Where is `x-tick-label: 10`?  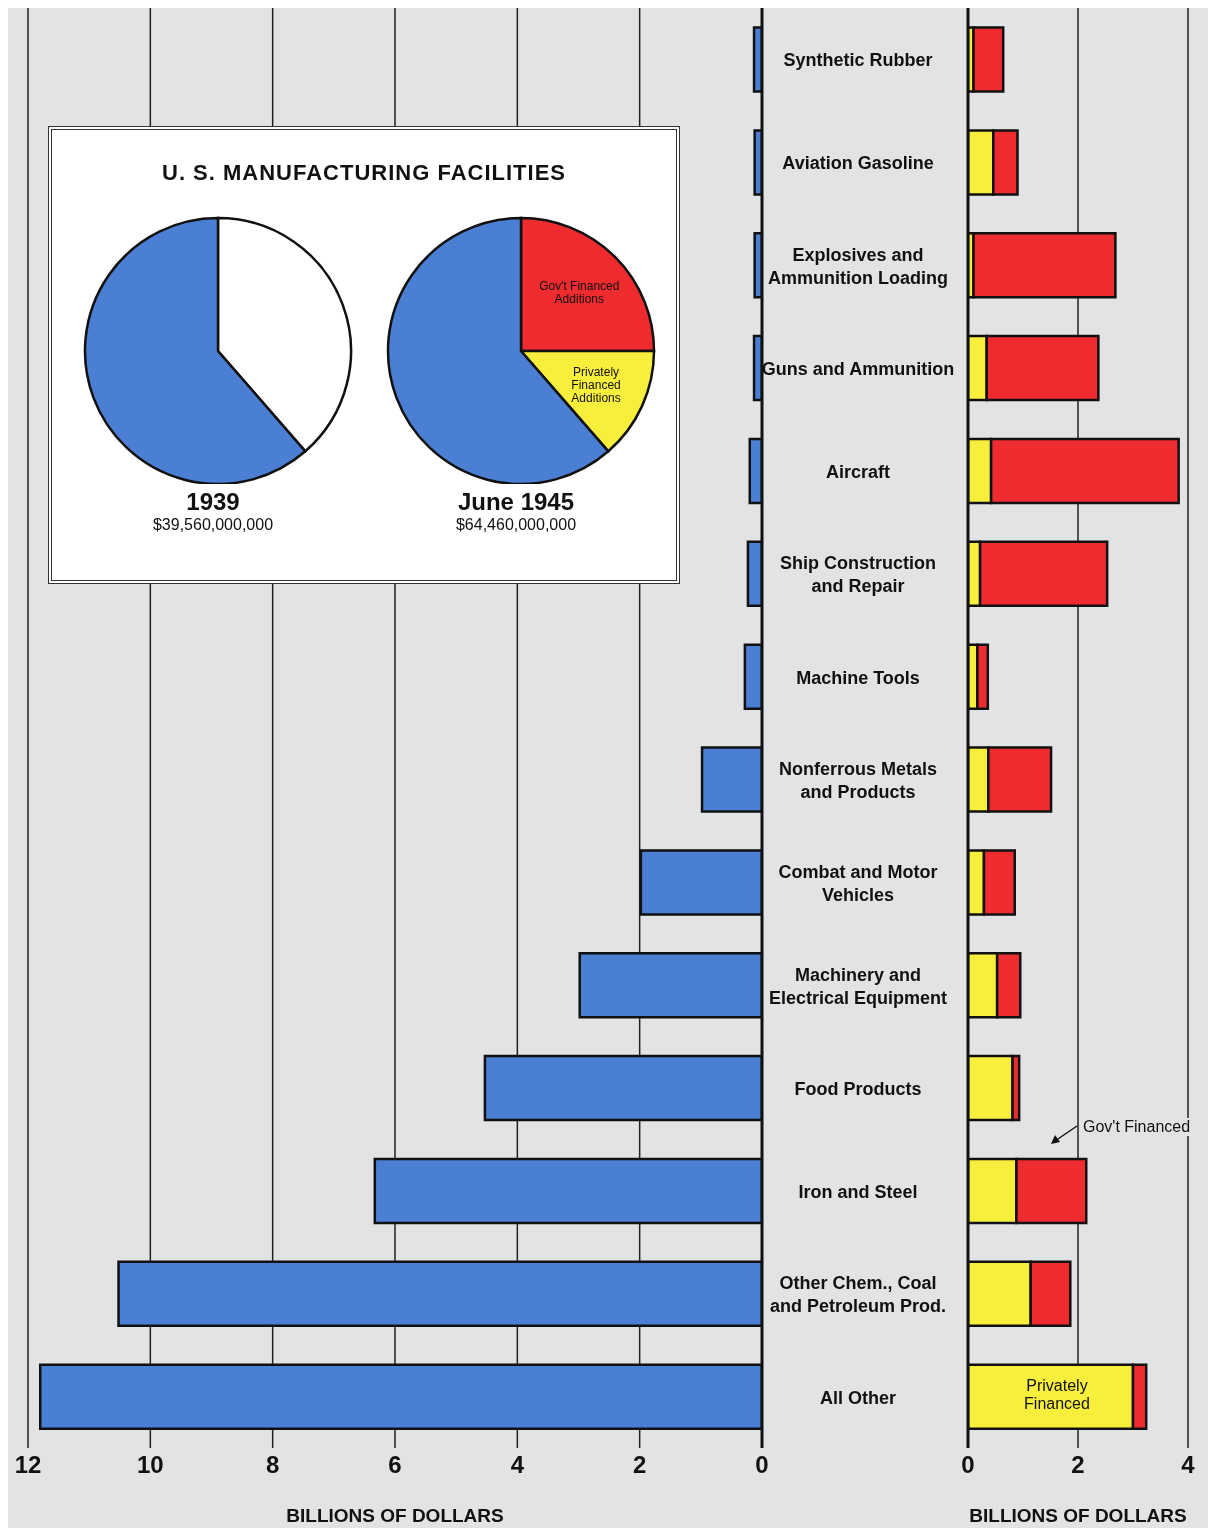 x-tick-label: 10 is located at coordinates (150, 1465).